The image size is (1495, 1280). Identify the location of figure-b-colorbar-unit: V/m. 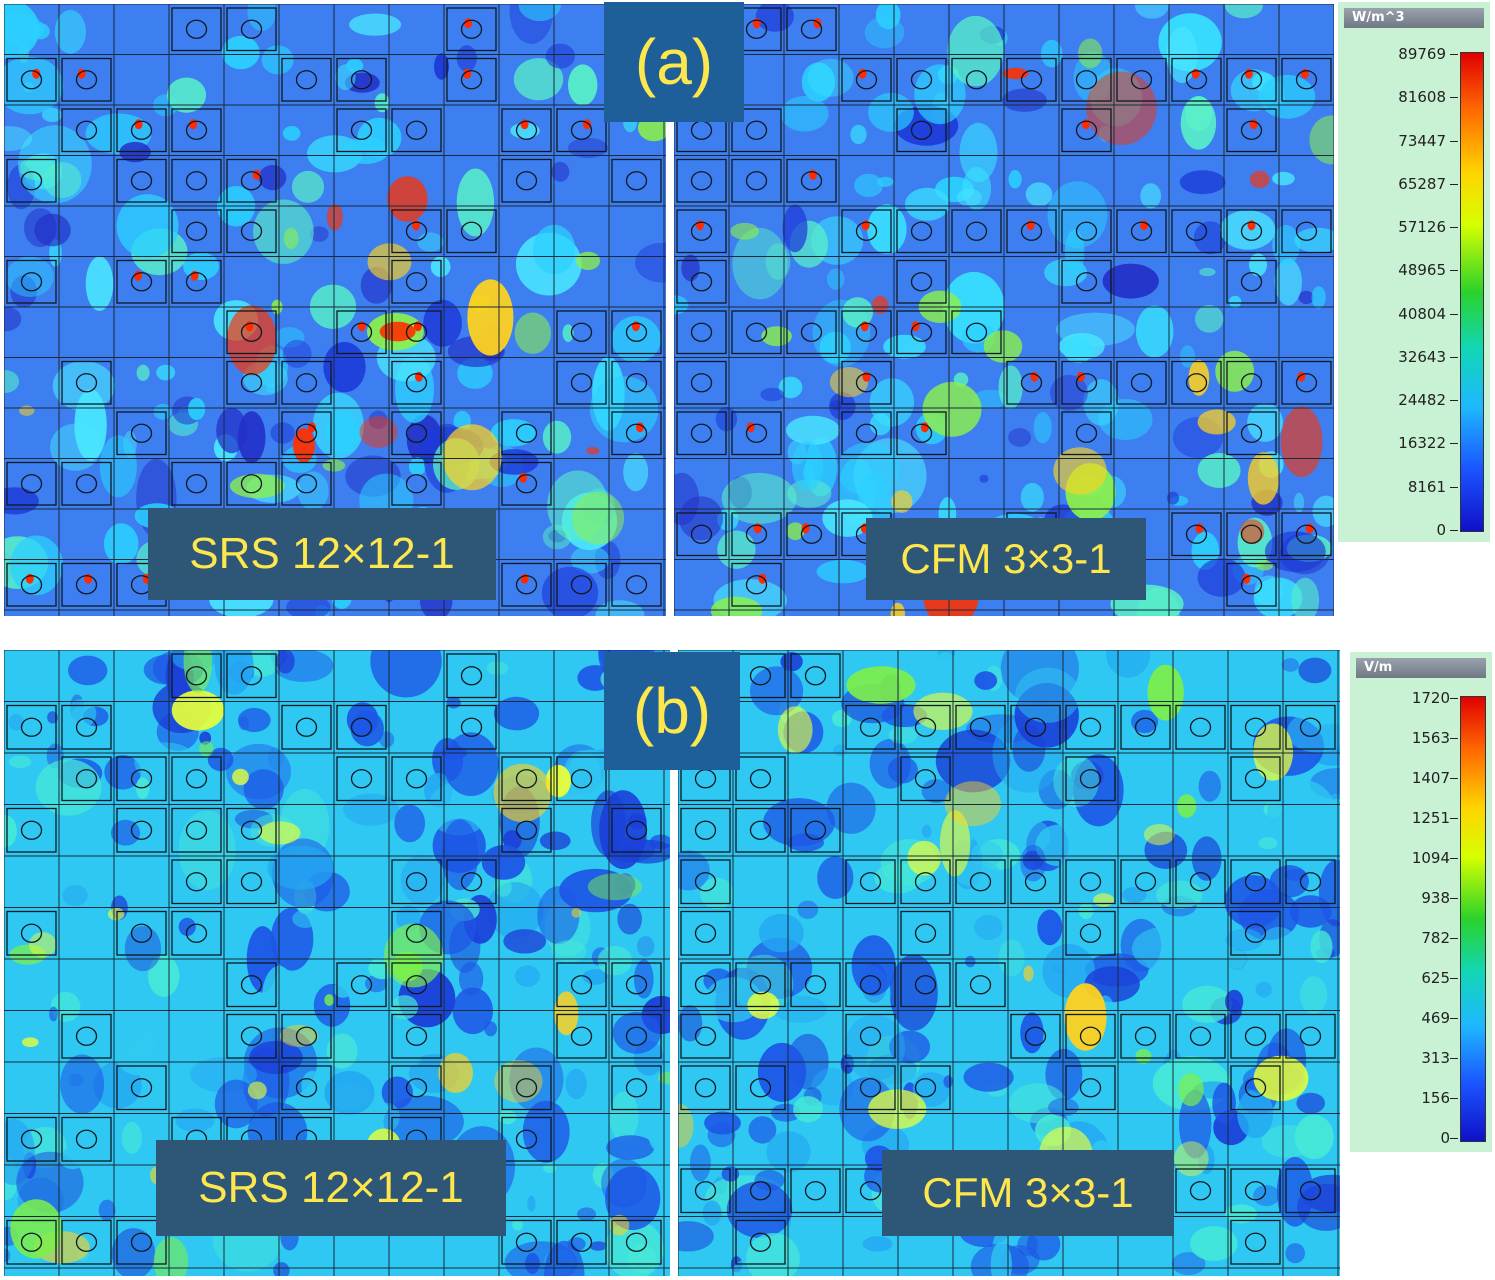
(1421, 668).